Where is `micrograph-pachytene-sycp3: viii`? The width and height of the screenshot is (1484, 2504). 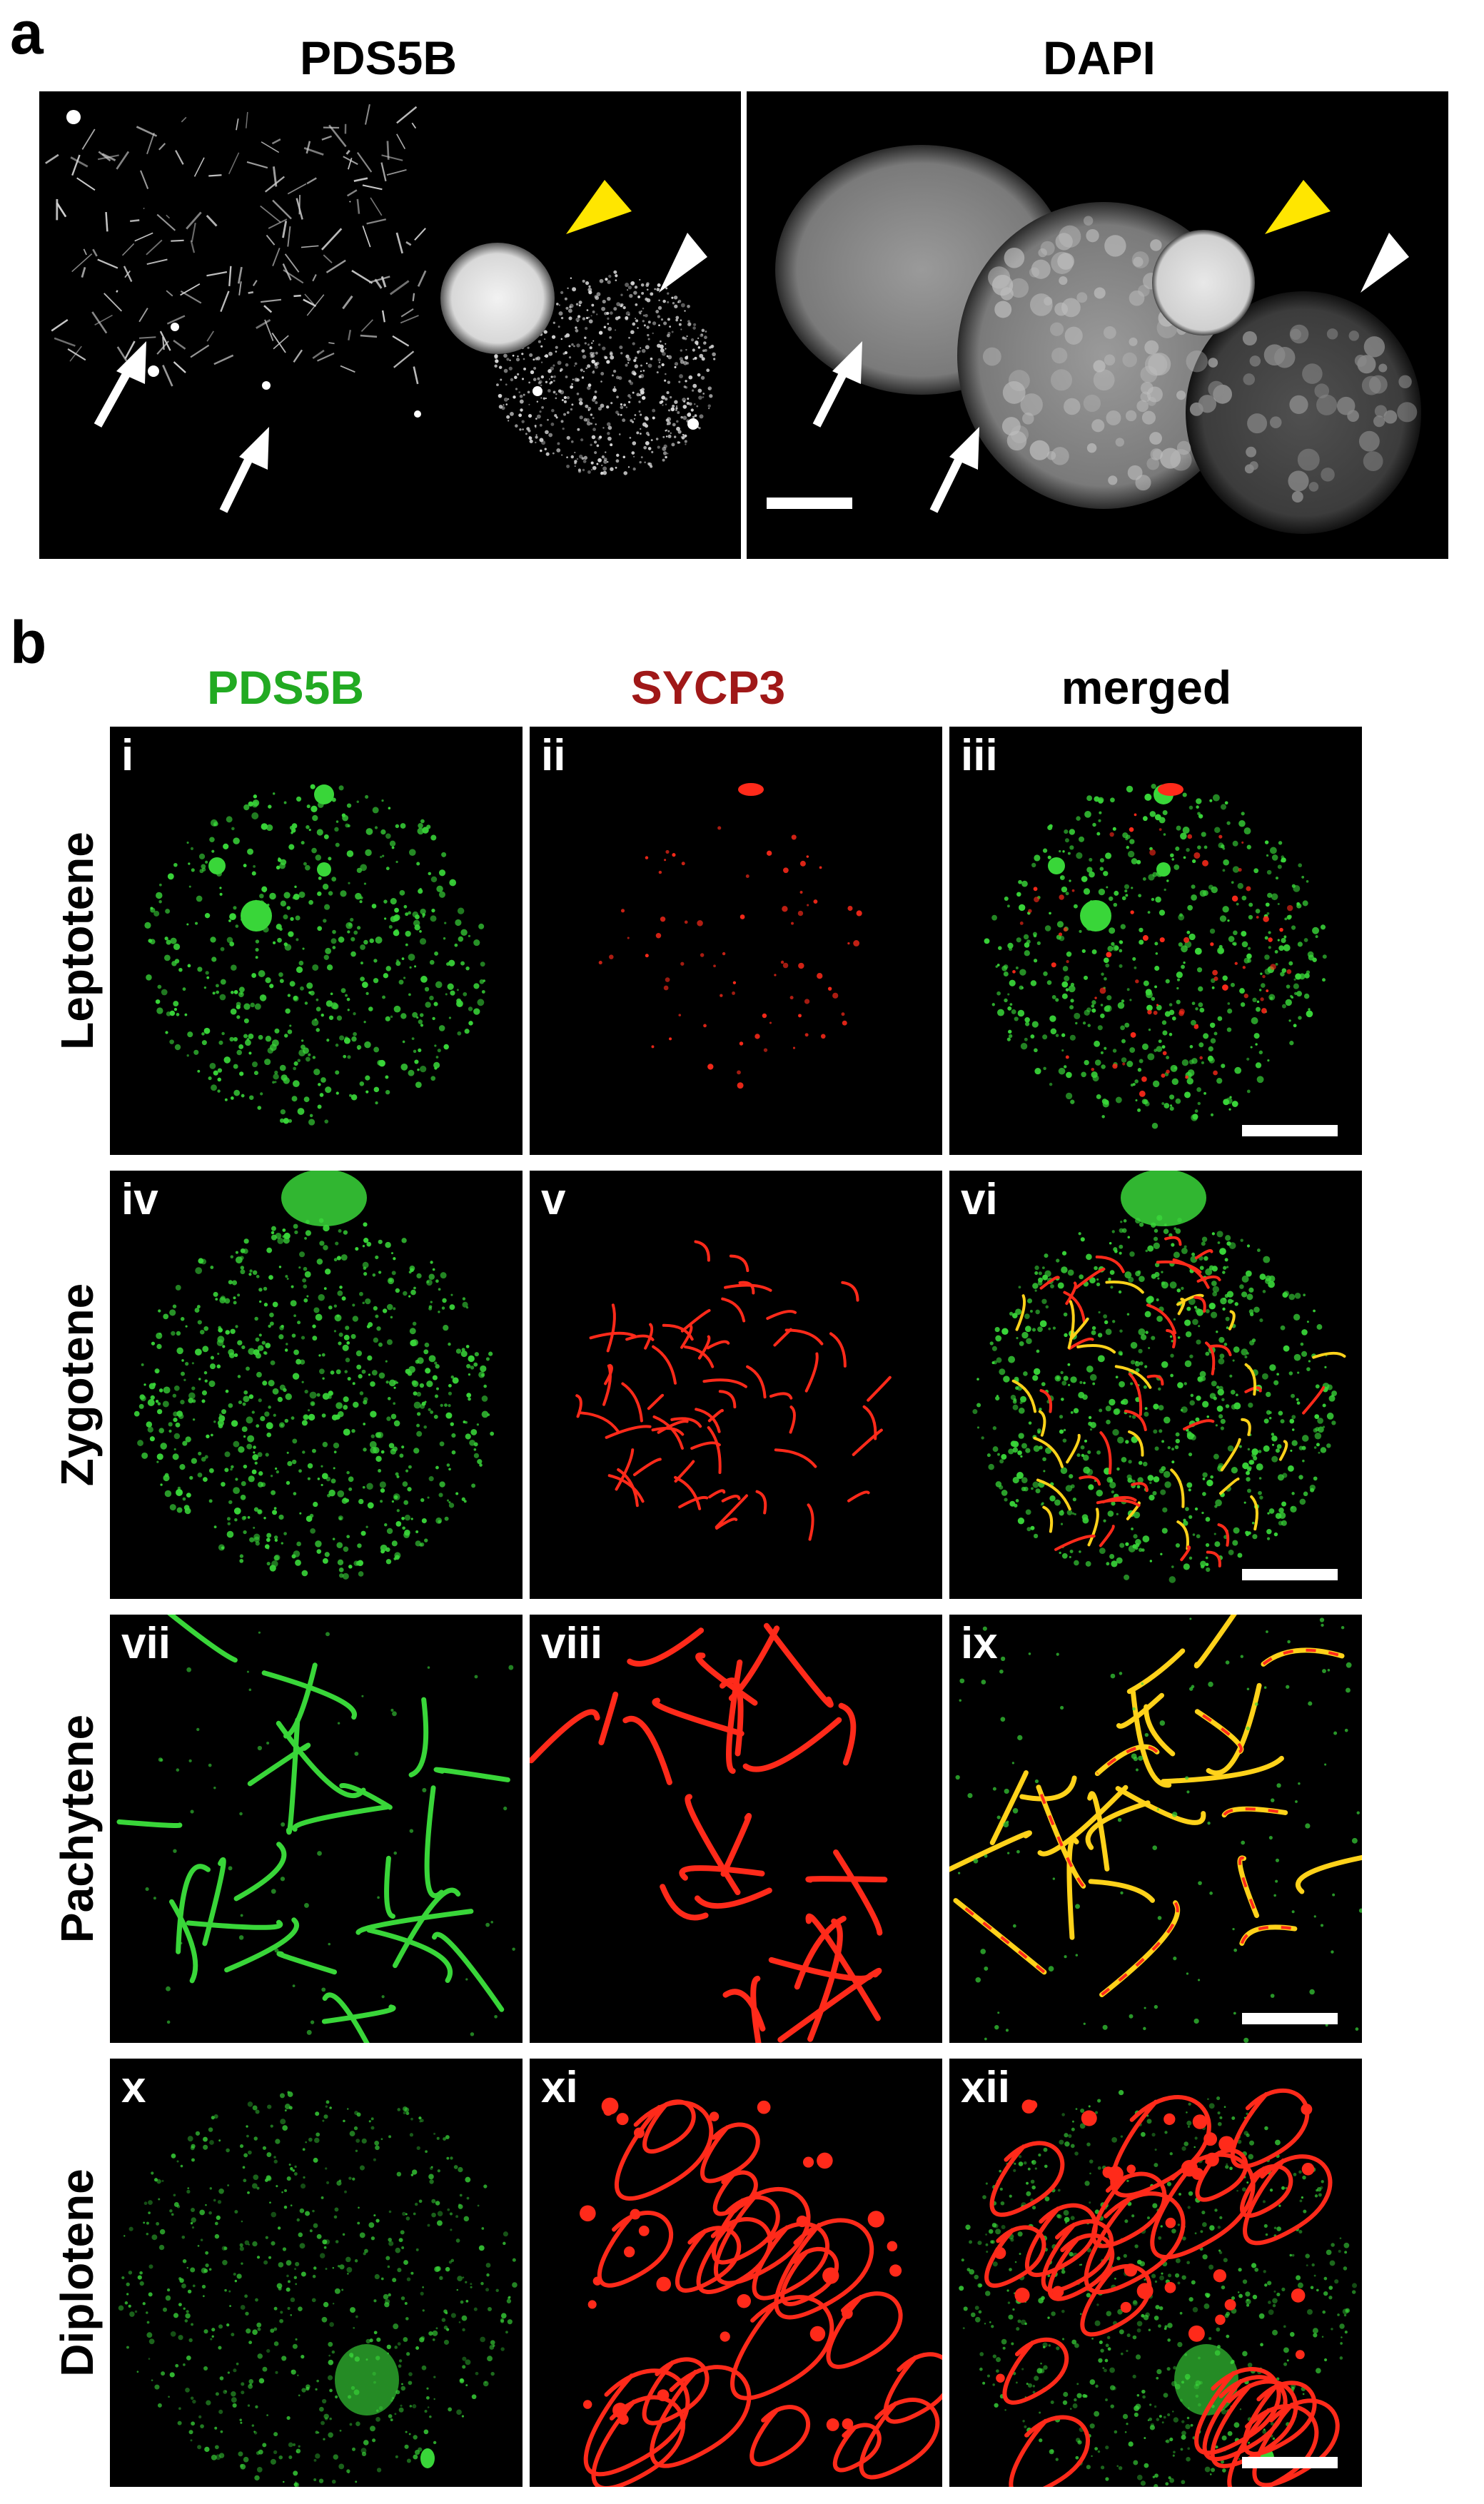 micrograph-pachytene-sycp3: viii is located at coordinates (736, 1829).